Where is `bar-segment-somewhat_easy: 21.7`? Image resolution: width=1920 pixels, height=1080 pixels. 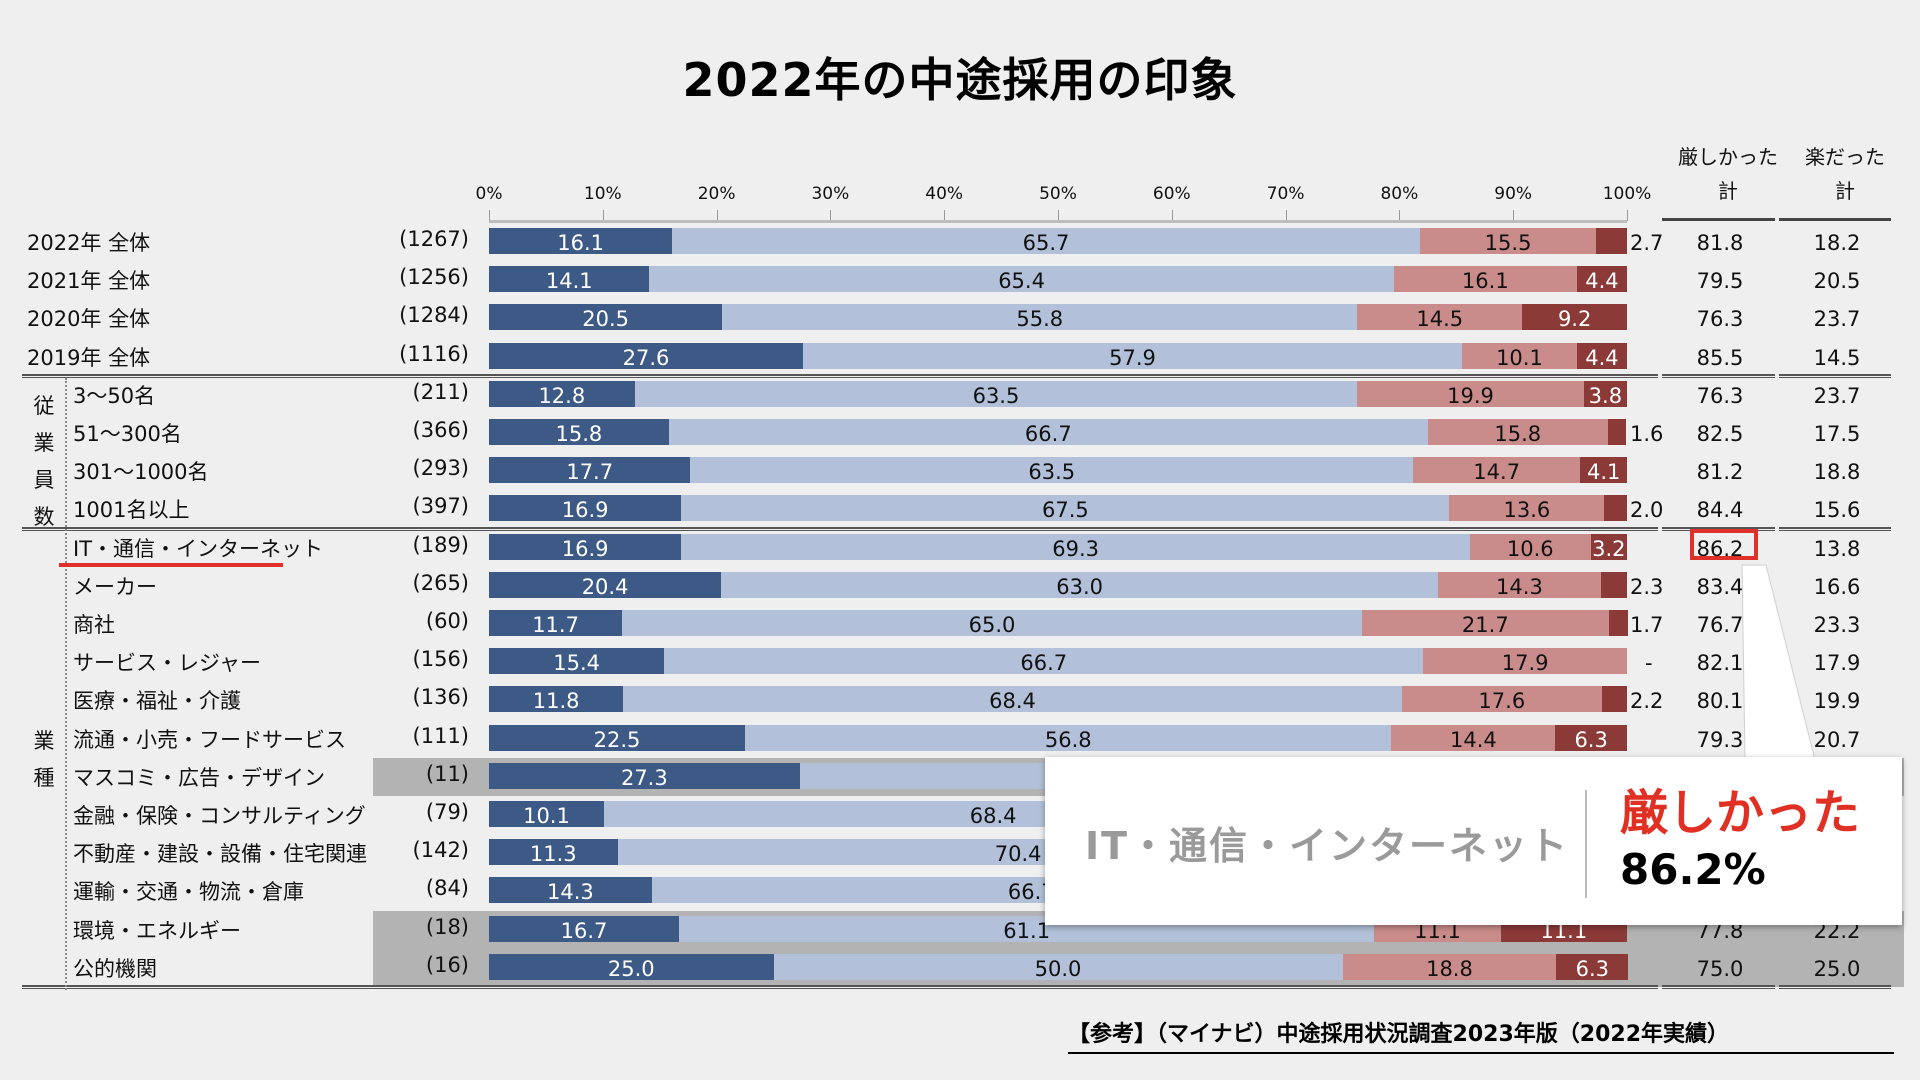
bar-segment-somewhat_easy: 21.7 is located at coordinates (1485, 623).